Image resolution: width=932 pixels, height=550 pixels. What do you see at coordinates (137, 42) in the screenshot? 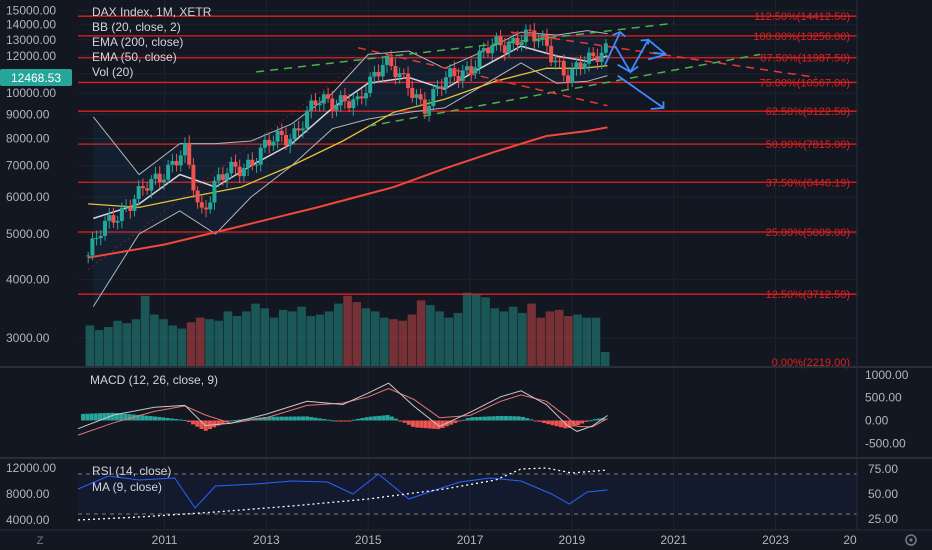
I see `legend-ema200: EMA (200, close)` at bounding box center [137, 42].